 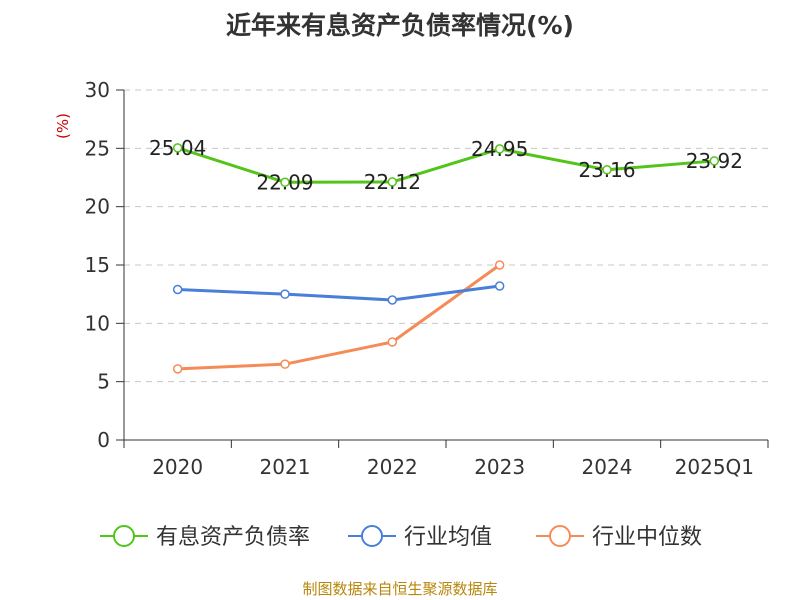 What do you see at coordinates (97, 90) in the screenshot?
I see `y-tick-label: 30` at bounding box center [97, 90].